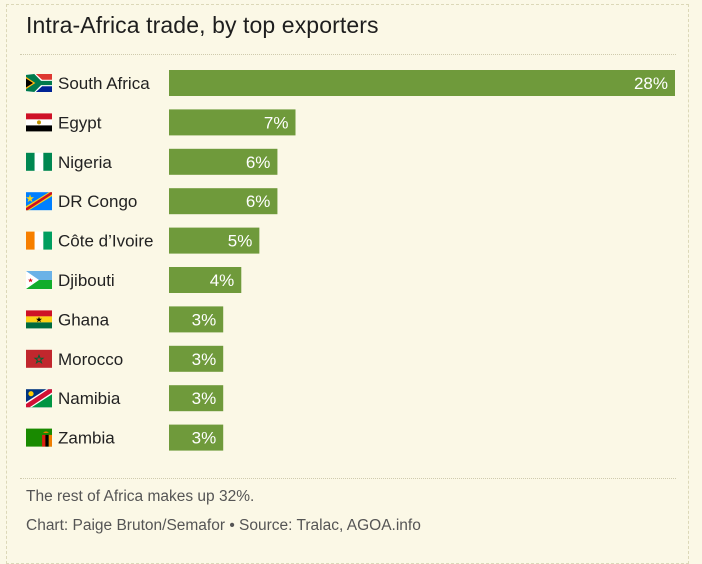 This screenshot has height=564, width=702. What do you see at coordinates (232, 122) in the screenshot?
I see `bar-egypt` at bounding box center [232, 122].